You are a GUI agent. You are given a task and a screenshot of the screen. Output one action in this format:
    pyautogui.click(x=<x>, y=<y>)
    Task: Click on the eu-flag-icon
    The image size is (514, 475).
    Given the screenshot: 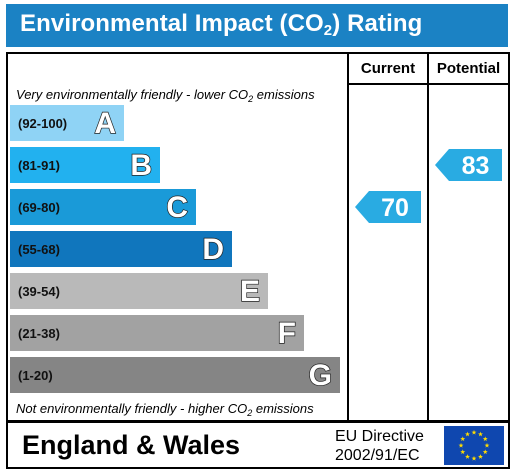 What is the action you would take?
    pyautogui.click(x=474, y=445)
    